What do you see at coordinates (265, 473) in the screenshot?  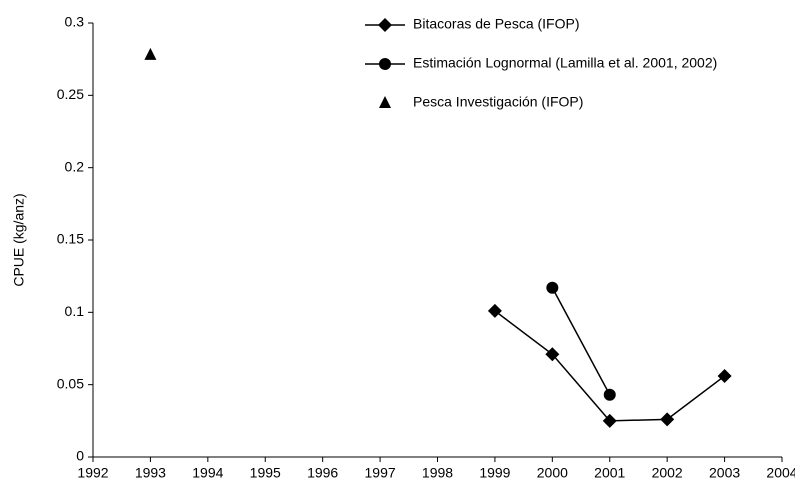 I see `x-tick-label: 1995` at bounding box center [265, 473].